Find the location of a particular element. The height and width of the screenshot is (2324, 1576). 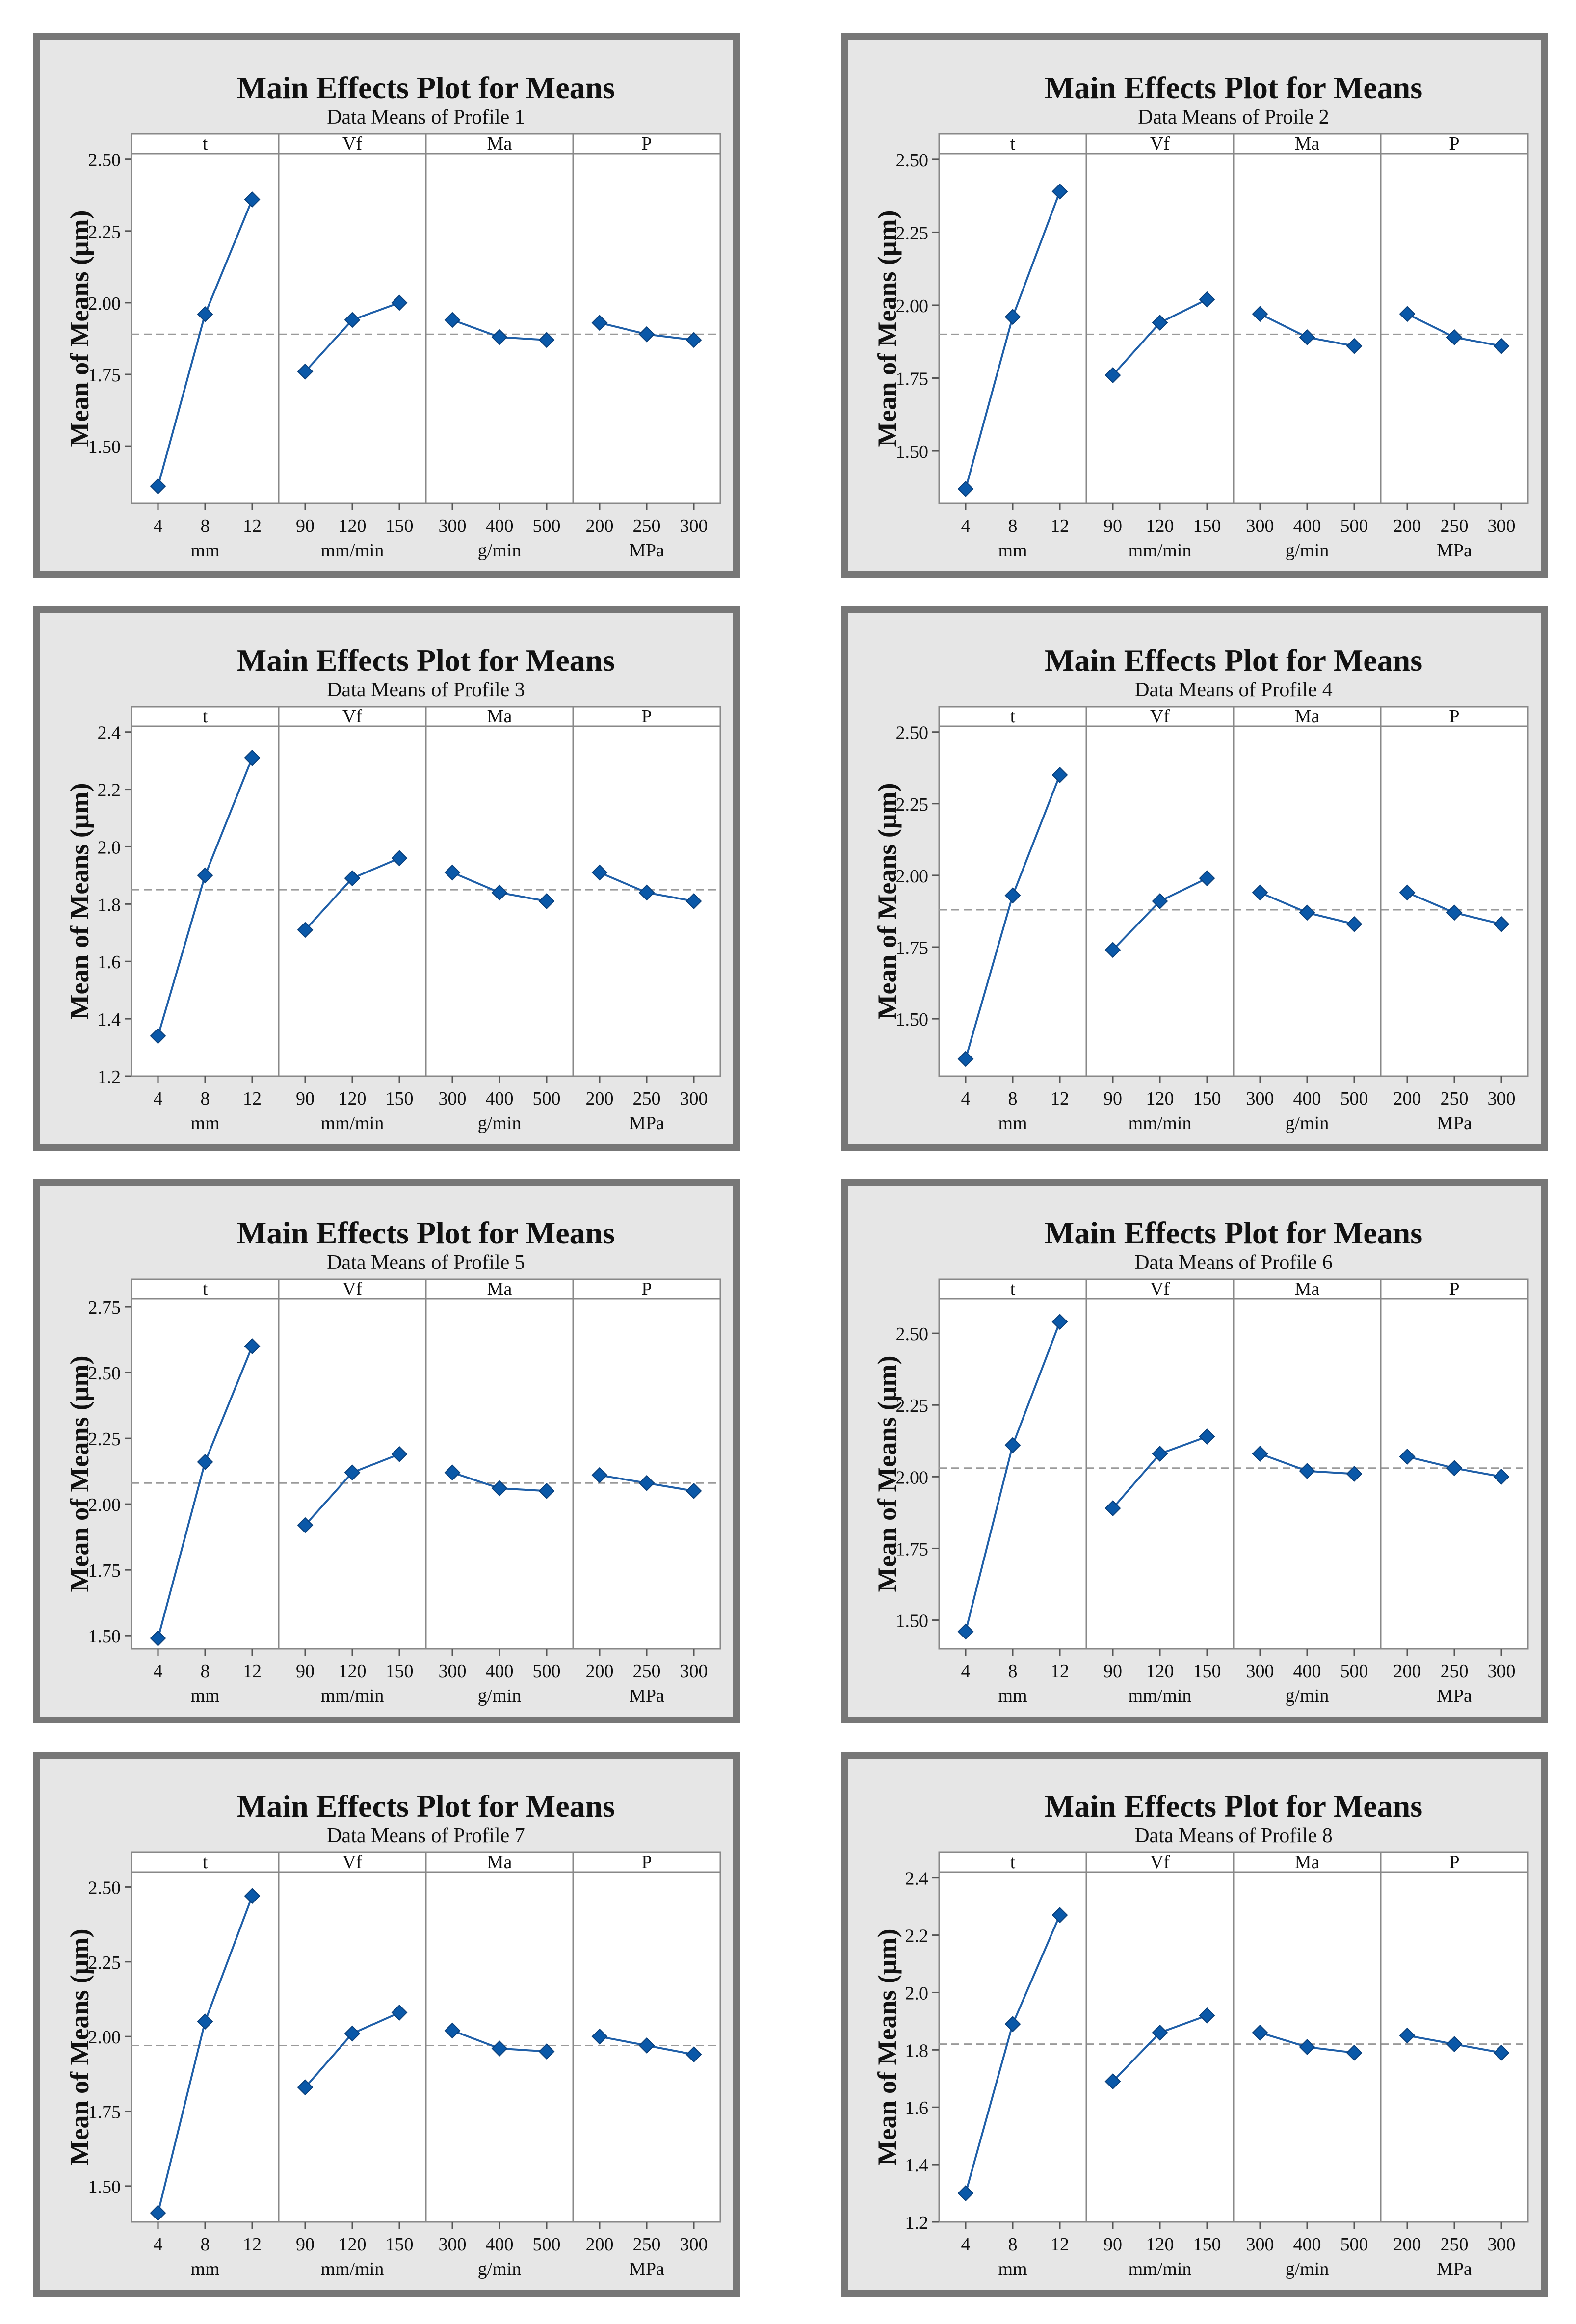

factor-unit-label: mm/min is located at coordinates (1161, 2269).